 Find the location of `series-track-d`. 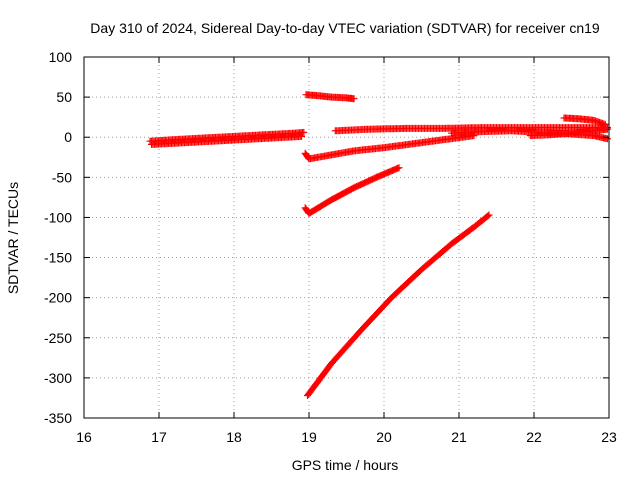

series-track-d is located at coordinates (389, 147).